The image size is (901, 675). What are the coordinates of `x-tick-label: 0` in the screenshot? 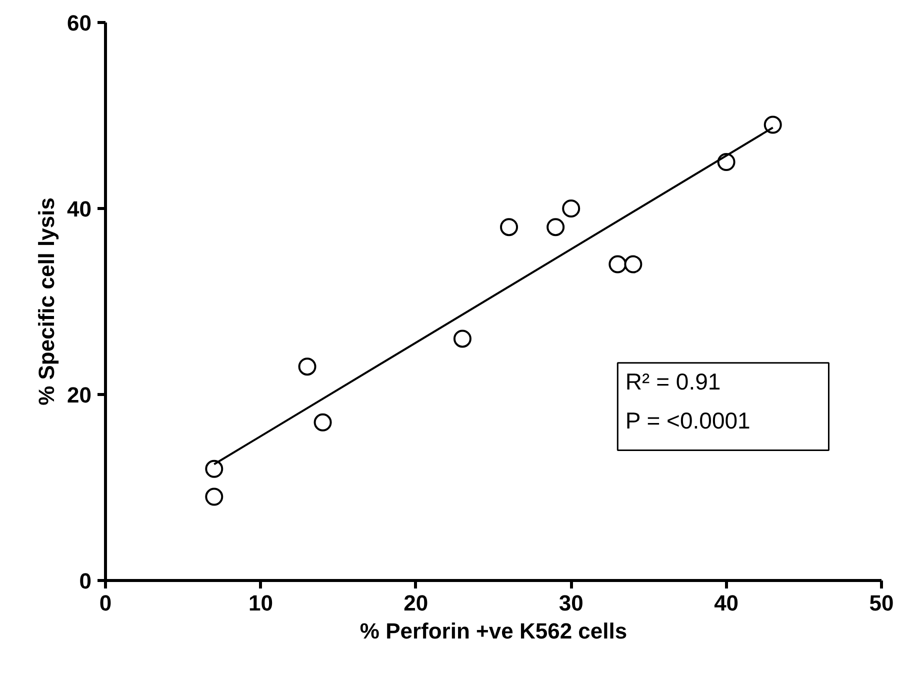 It's located at (105, 603).